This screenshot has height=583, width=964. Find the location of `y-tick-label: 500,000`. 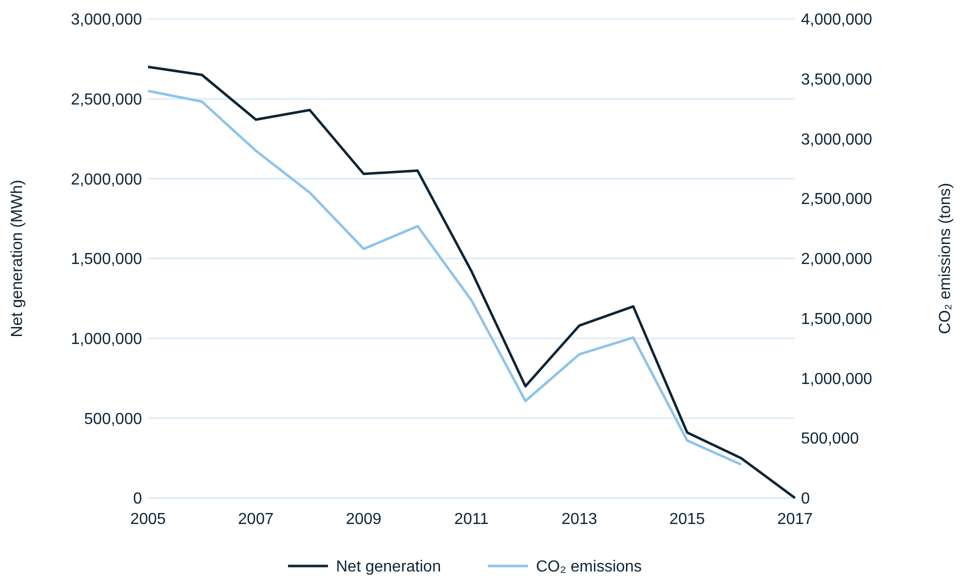

y-tick-label: 500,000 is located at coordinates (113, 419).